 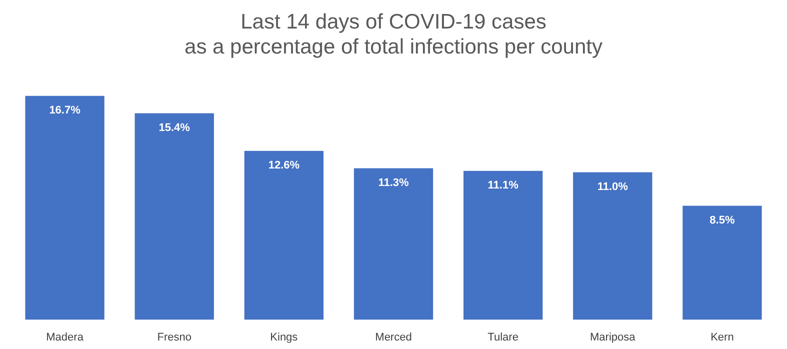 I want to click on text: Last 14 days of COVID-19 cases, so click(x=393, y=22).